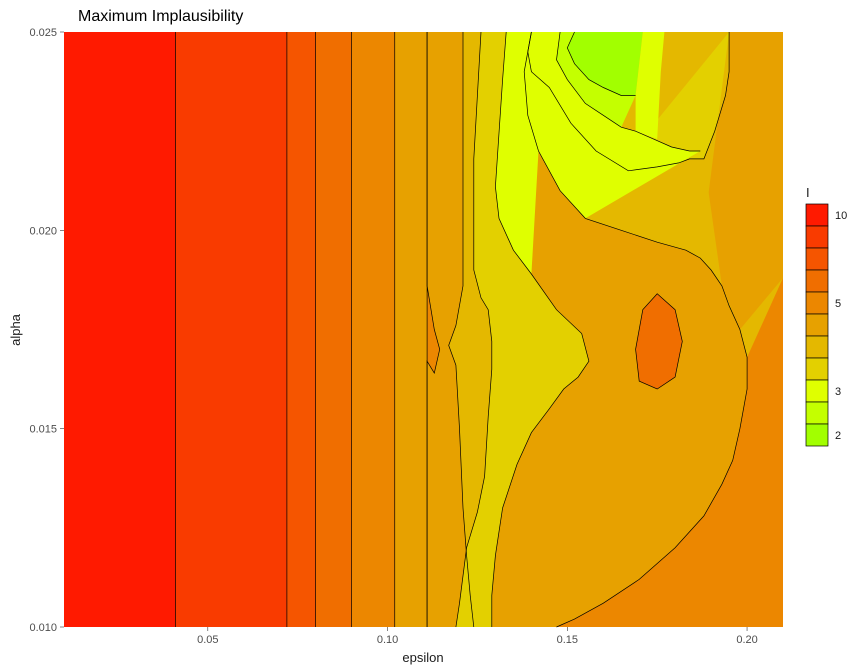 The height and width of the screenshot is (672, 864). Describe the element at coordinates (746, 640) in the screenshot. I see `x-tick-label: 0.20` at that location.